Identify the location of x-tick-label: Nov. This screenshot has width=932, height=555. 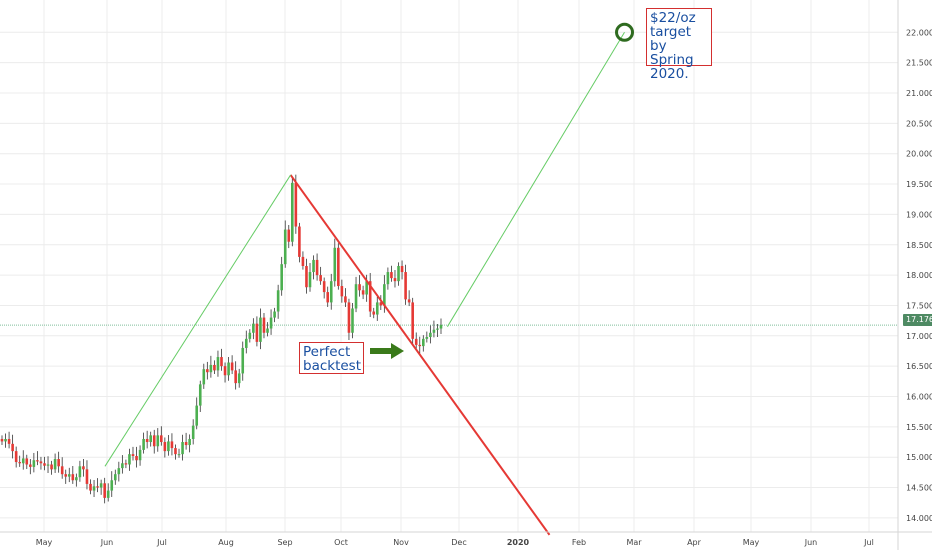
(401, 542).